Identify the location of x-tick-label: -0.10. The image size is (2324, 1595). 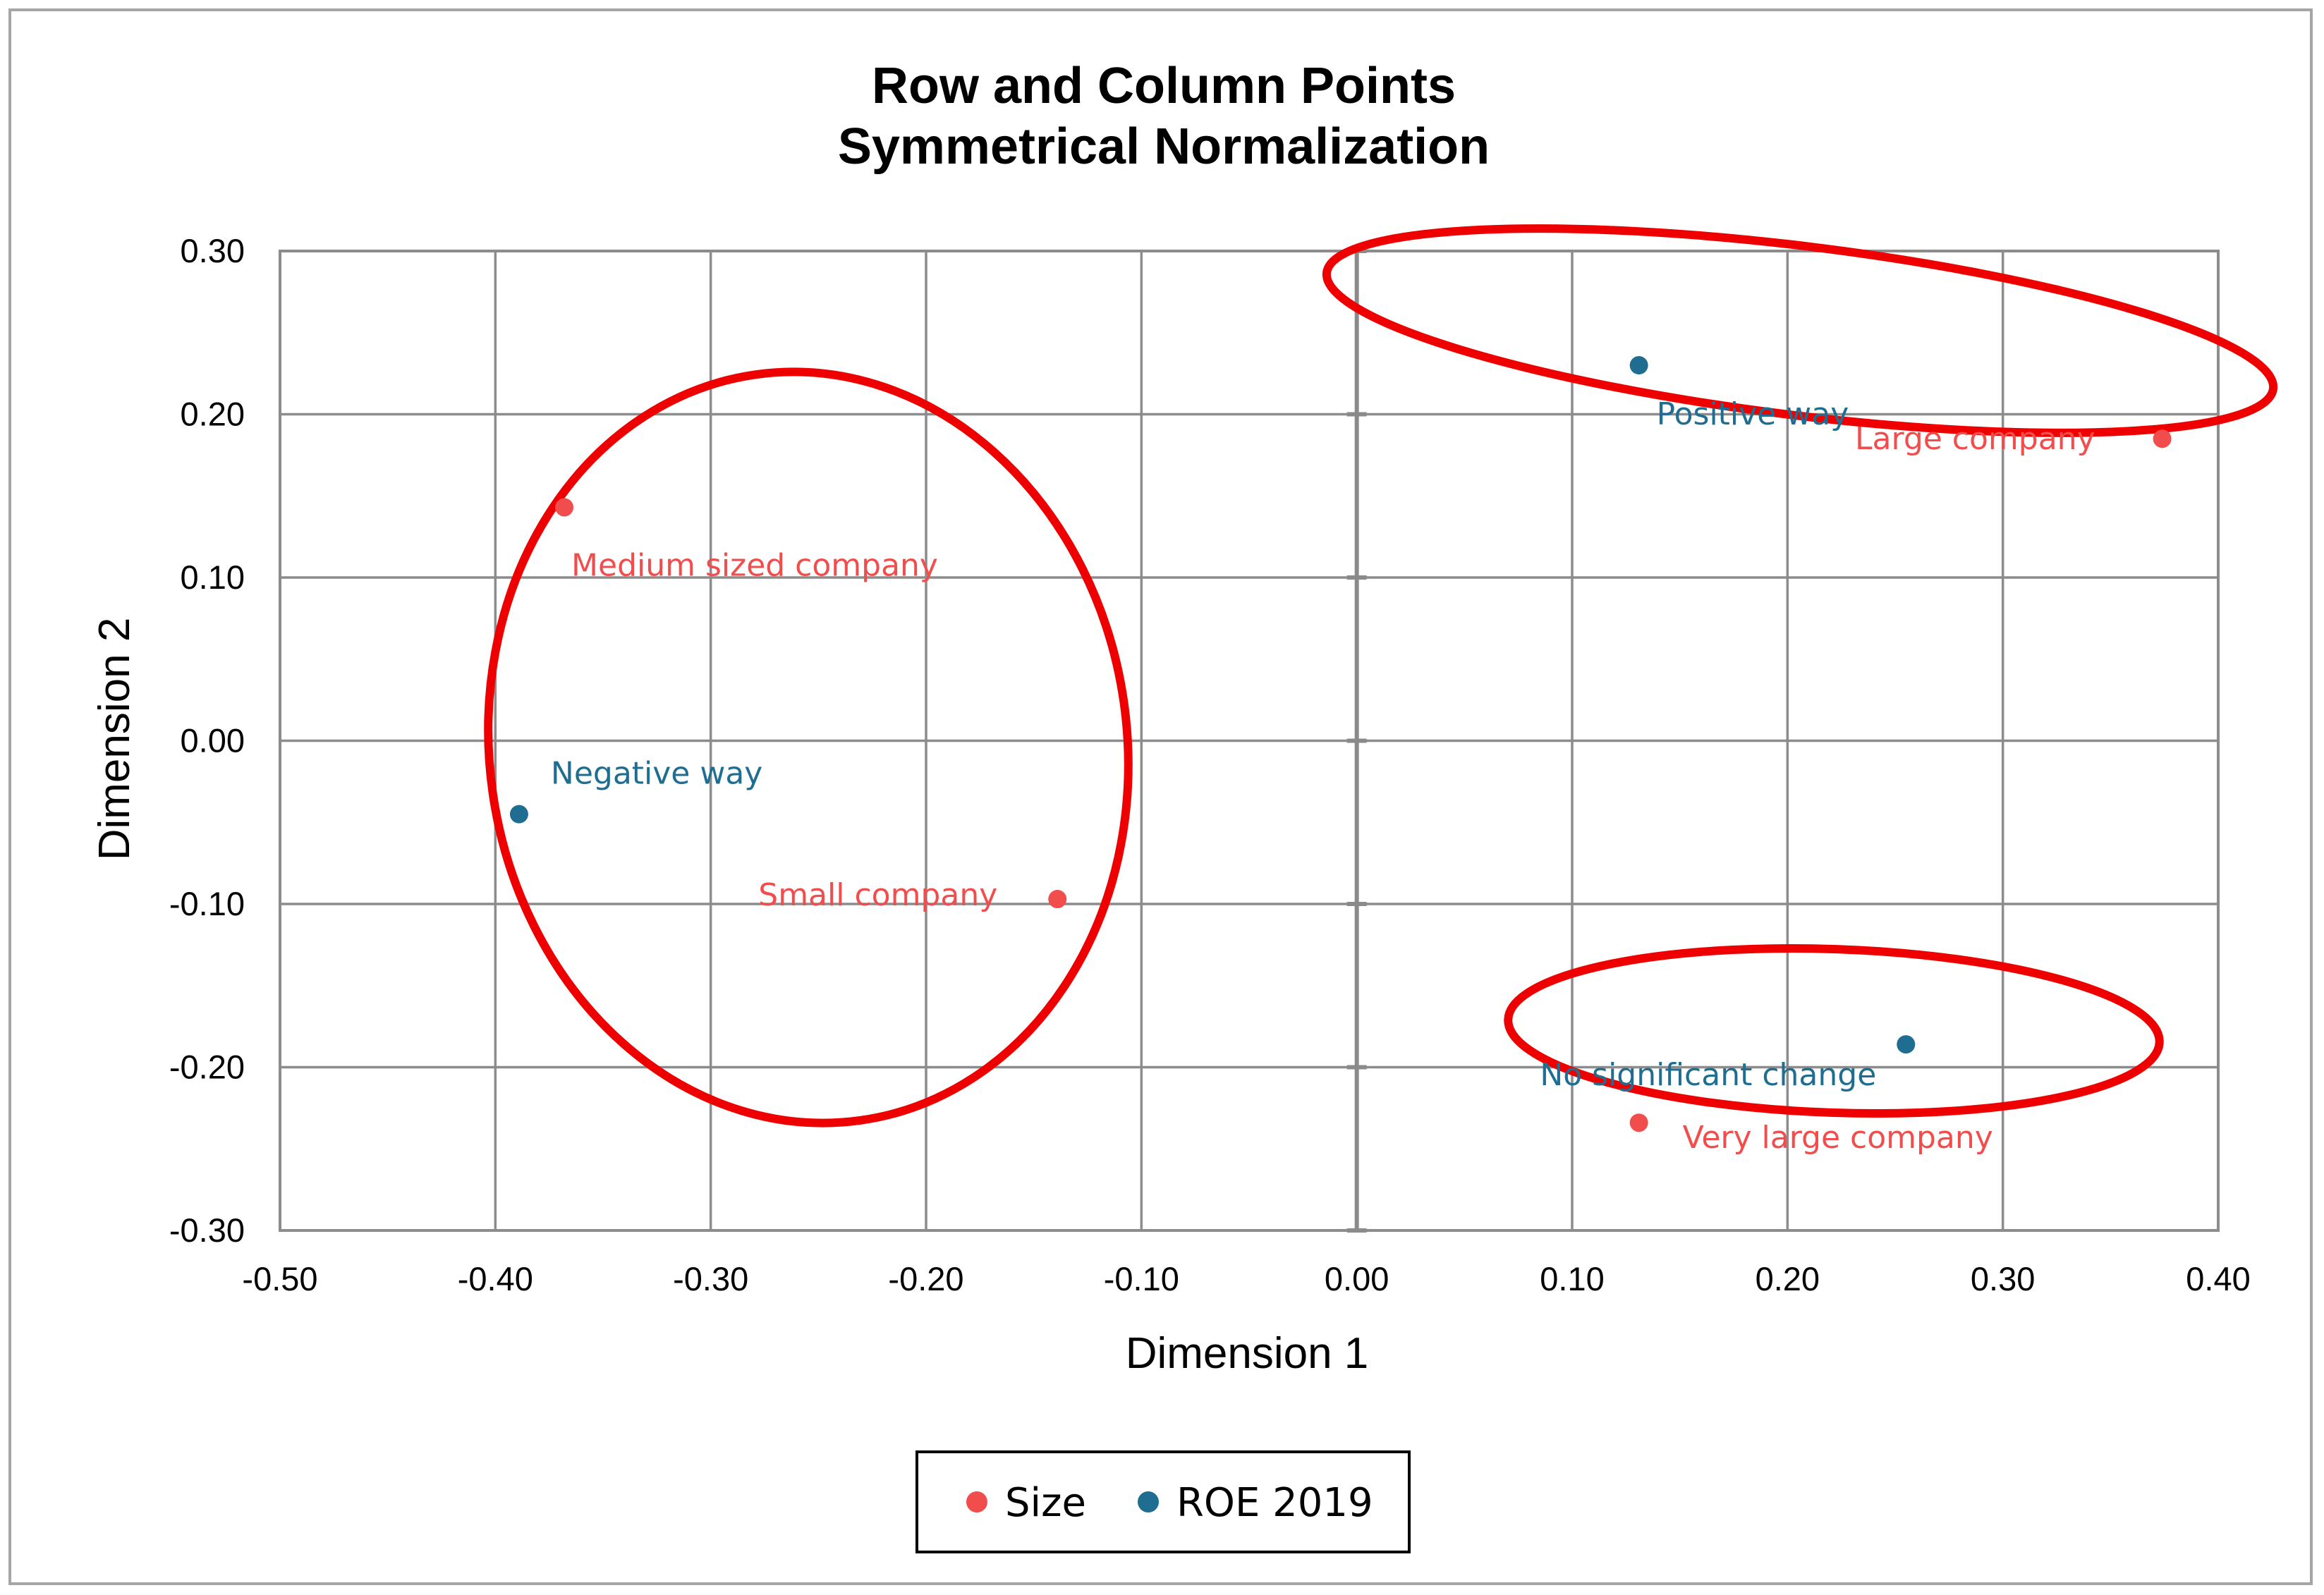
(1141, 1279).